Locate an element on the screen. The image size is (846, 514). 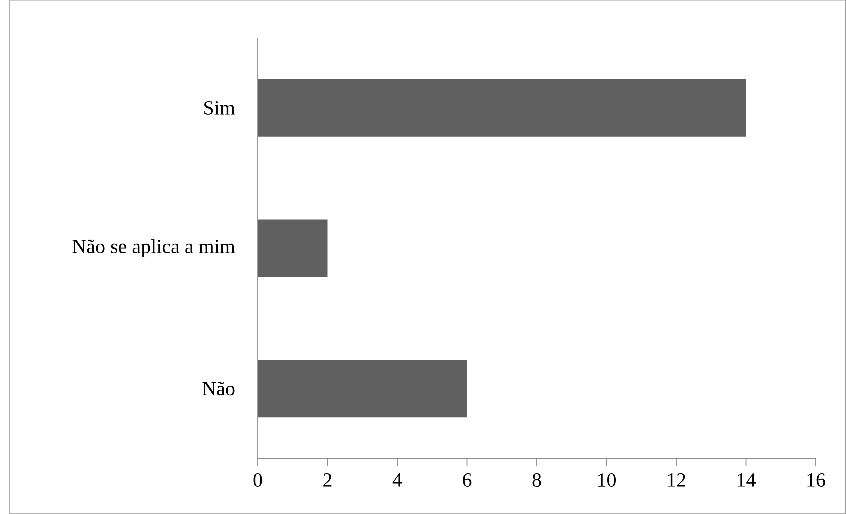
y-tick-label: Sim is located at coordinates (220, 108).